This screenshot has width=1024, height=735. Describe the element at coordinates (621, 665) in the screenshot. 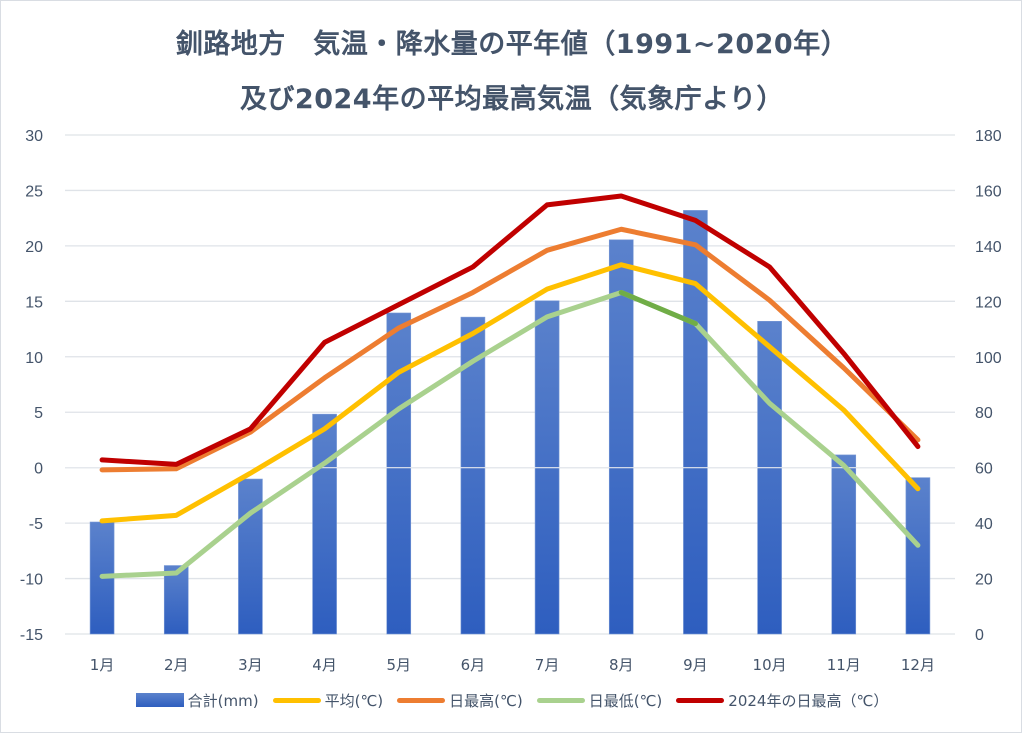

I see `x-axis-tick-label: 8月` at that location.